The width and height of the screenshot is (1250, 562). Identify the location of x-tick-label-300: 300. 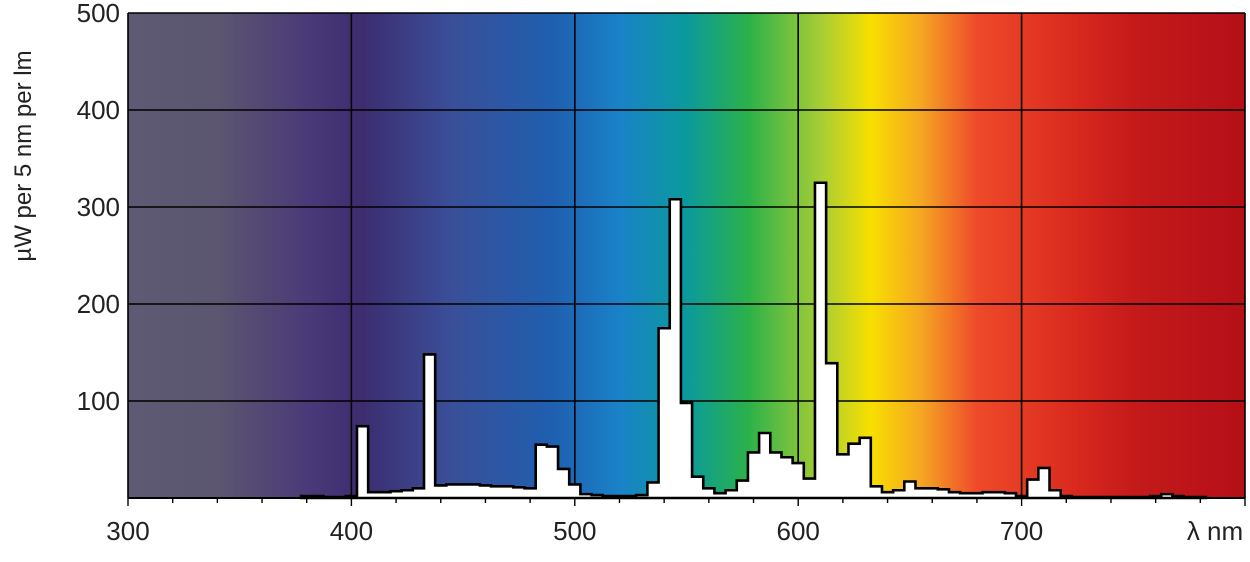
(127, 531).